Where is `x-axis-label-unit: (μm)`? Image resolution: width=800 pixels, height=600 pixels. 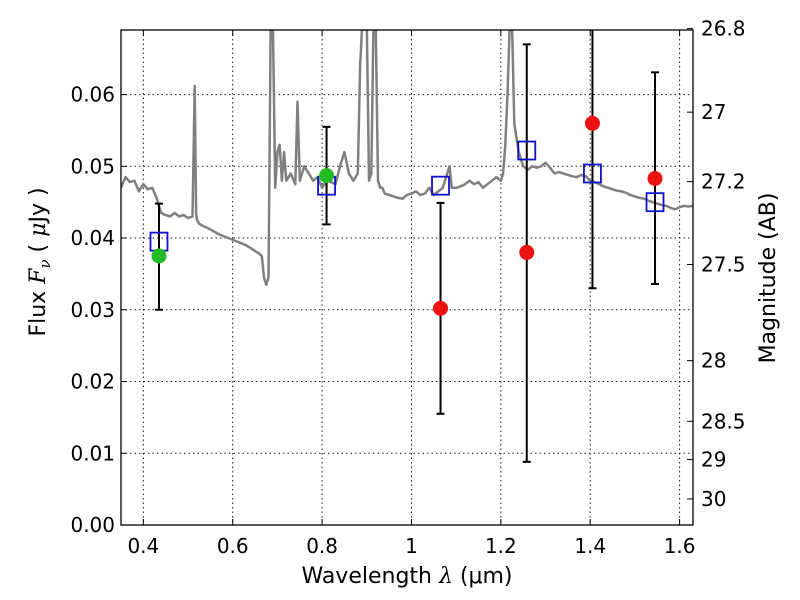
x-axis-label-unit: (μm) is located at coordinates (483, 576).